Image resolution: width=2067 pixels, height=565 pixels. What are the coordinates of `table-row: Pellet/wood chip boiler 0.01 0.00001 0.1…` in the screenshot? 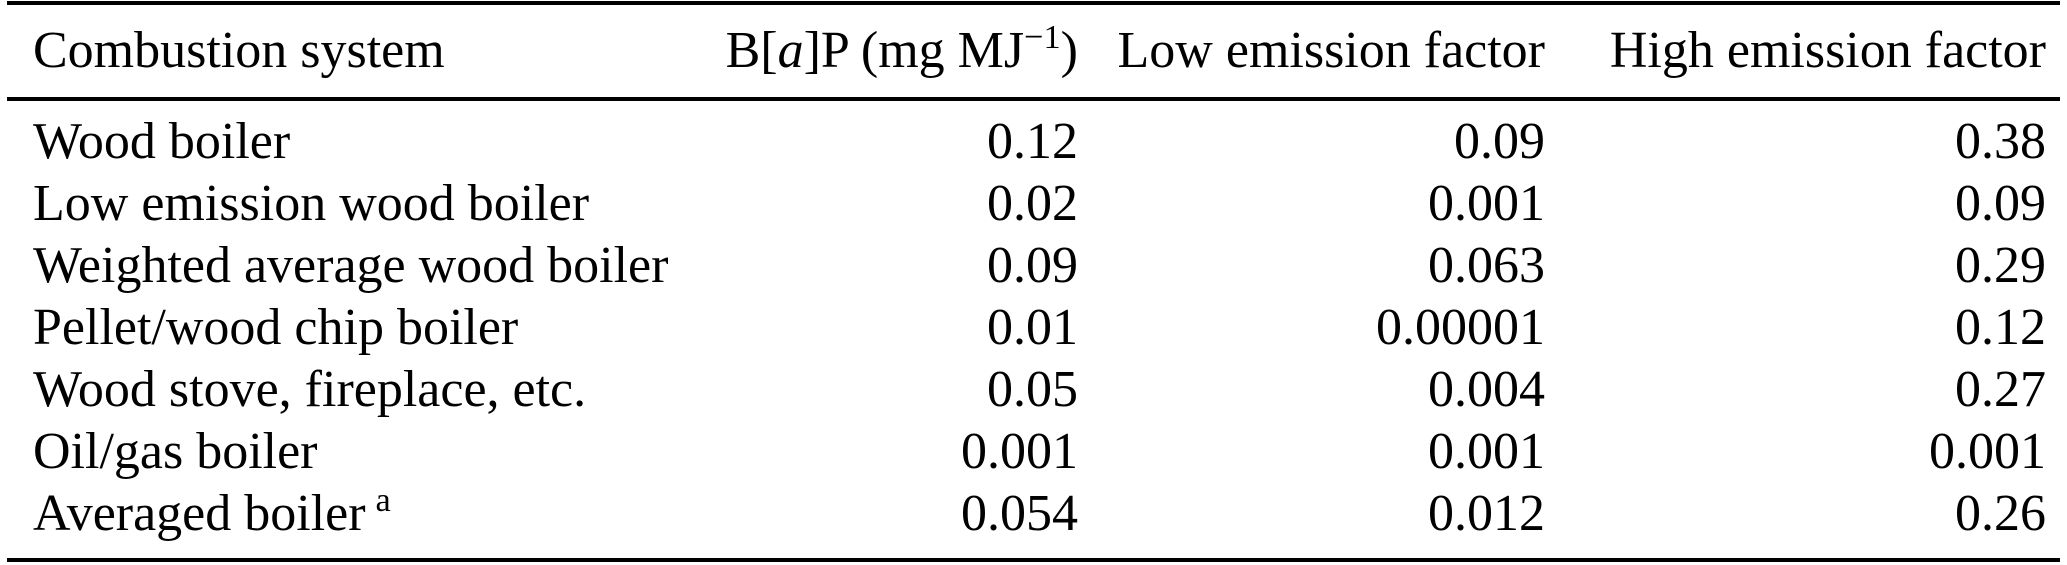 It's located at (1033, 328).